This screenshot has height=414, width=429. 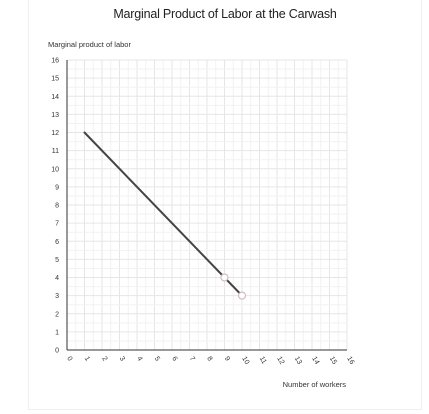 I want to click on x-tick-label: 3, so click(x=122, y=359).